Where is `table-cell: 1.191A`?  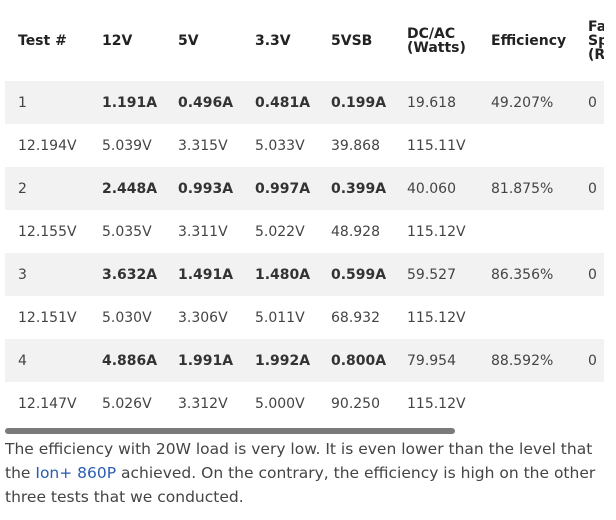
table-cell: 1.191A is located at coordinates (130, 102).